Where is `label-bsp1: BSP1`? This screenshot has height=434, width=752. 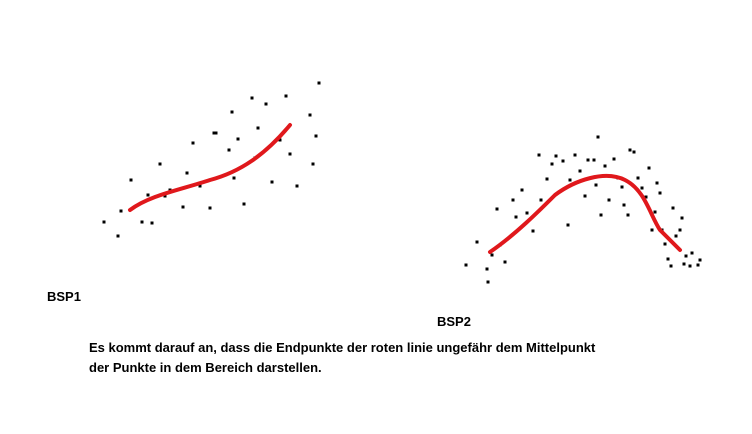
label-bsp1: BSP1 is located at coordinates (64, 296).